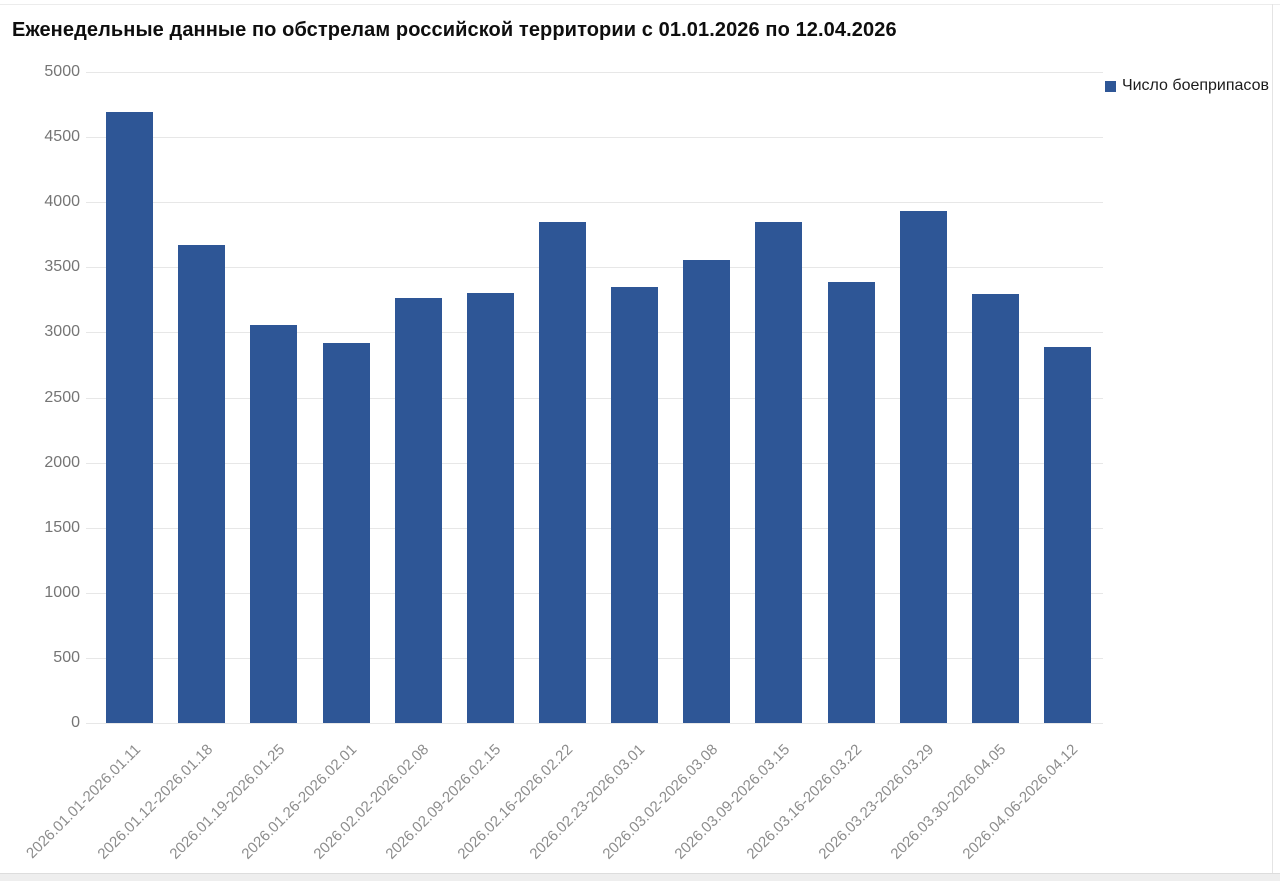 The height and width of the screenshot is (881, 1280). Describe the element at coordinates (62, 462) in the screenshot. I see `y-axis-label: 2000` at that location.